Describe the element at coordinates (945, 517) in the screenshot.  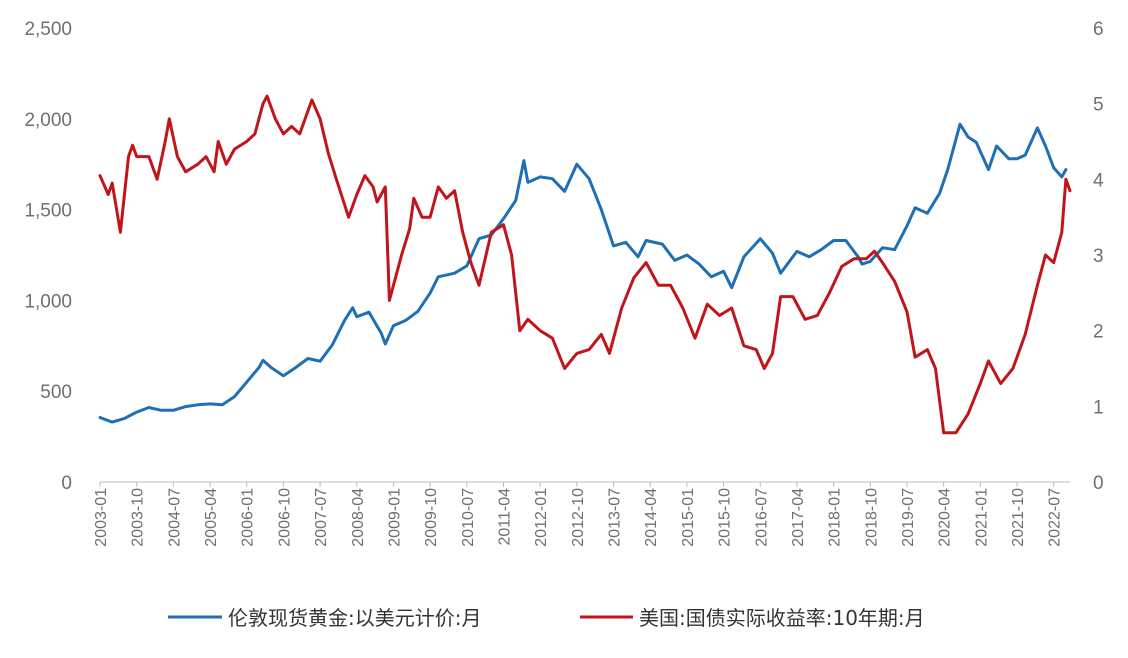
I see `x-tick-label: 2020-04` at that location.